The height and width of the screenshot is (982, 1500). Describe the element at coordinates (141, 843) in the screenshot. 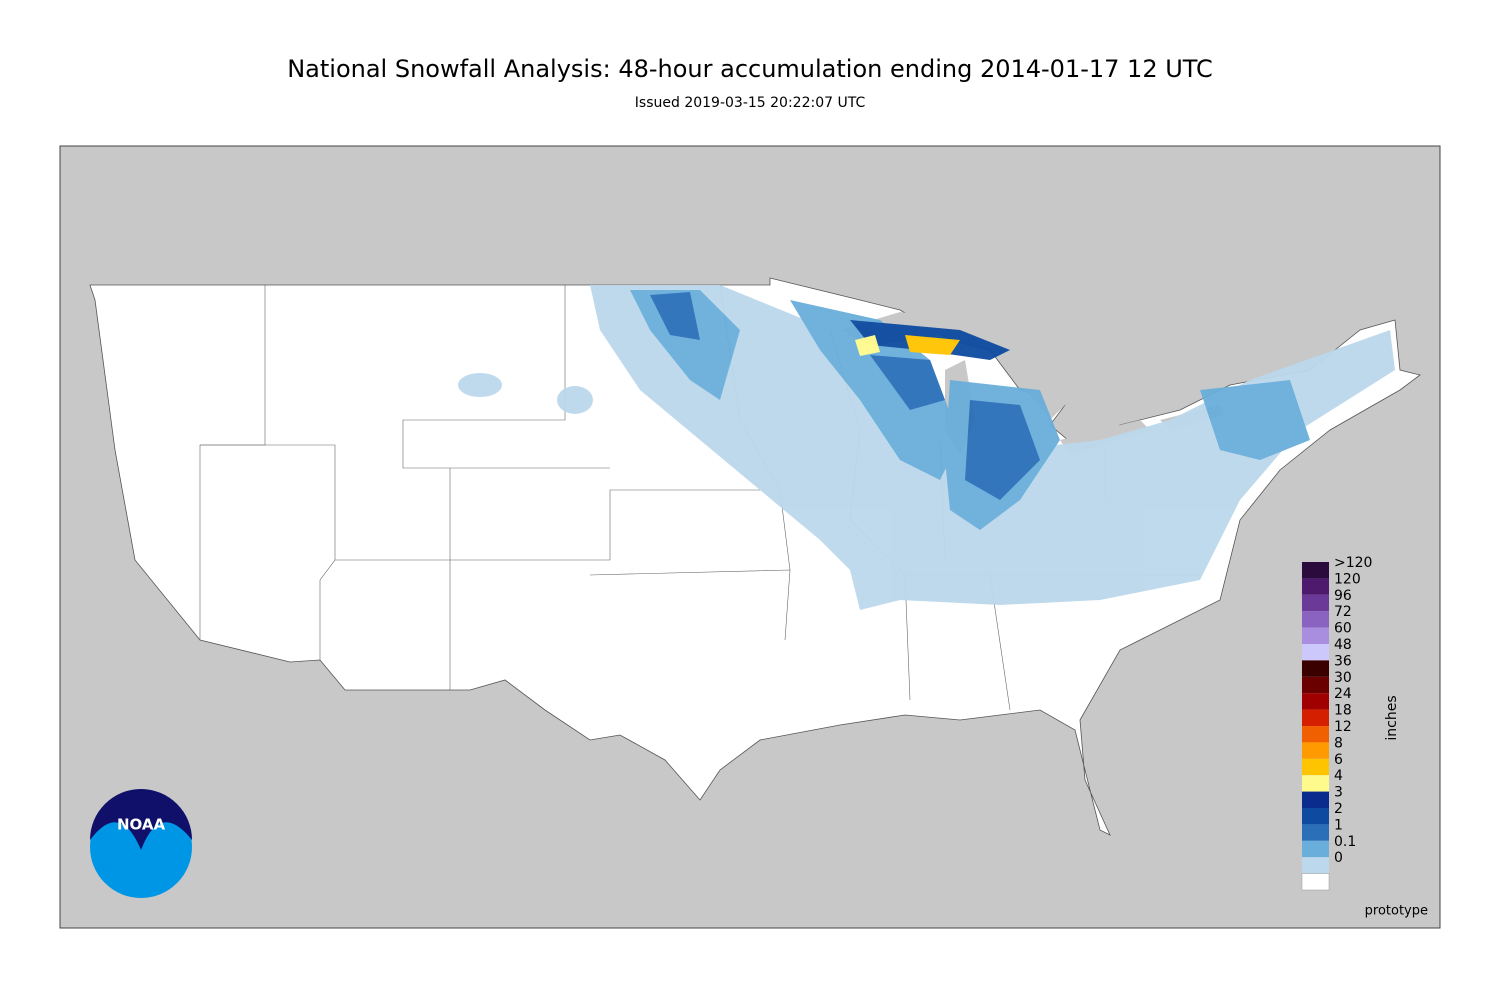

I see `noaa-logo: NOAA` at that location.